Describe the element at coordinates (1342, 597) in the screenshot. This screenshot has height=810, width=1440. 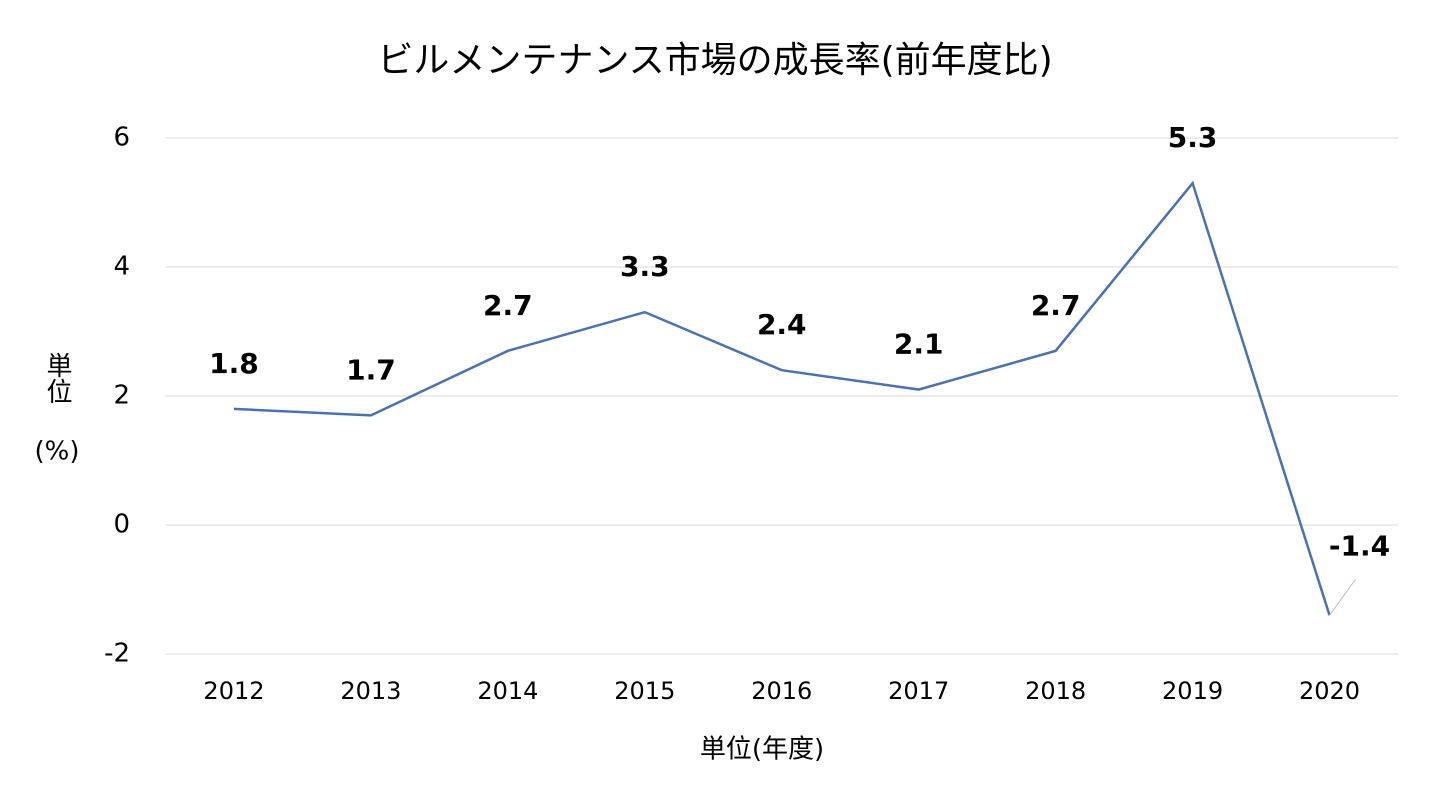
I see `leader-line` at that location.